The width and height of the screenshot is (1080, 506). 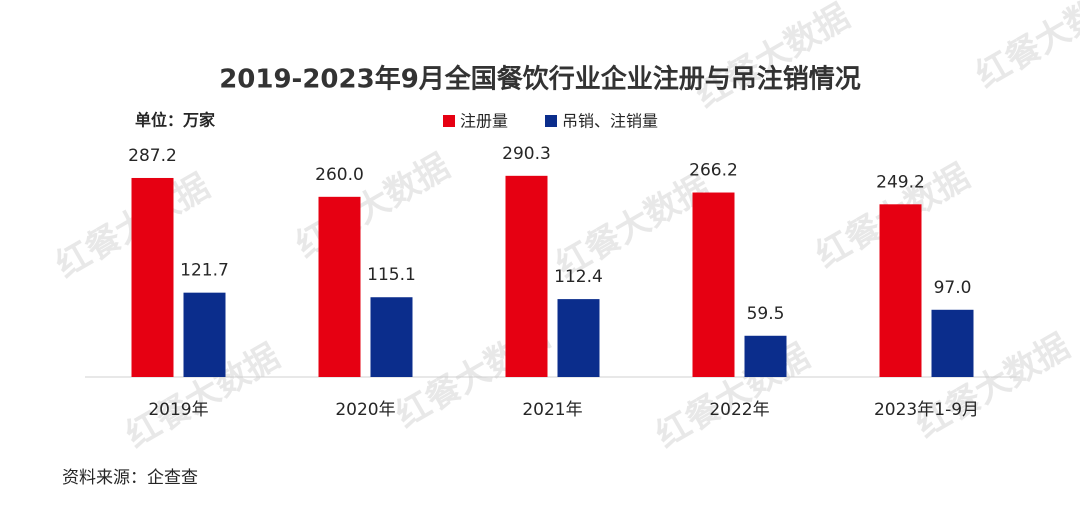 What do you see at coordinates (540, 79) in the screenshot?
I see `chart-title: 2019-2023年9月全国餐饮行业企业注册与吊注销情况` at bounding box center [540, 79].